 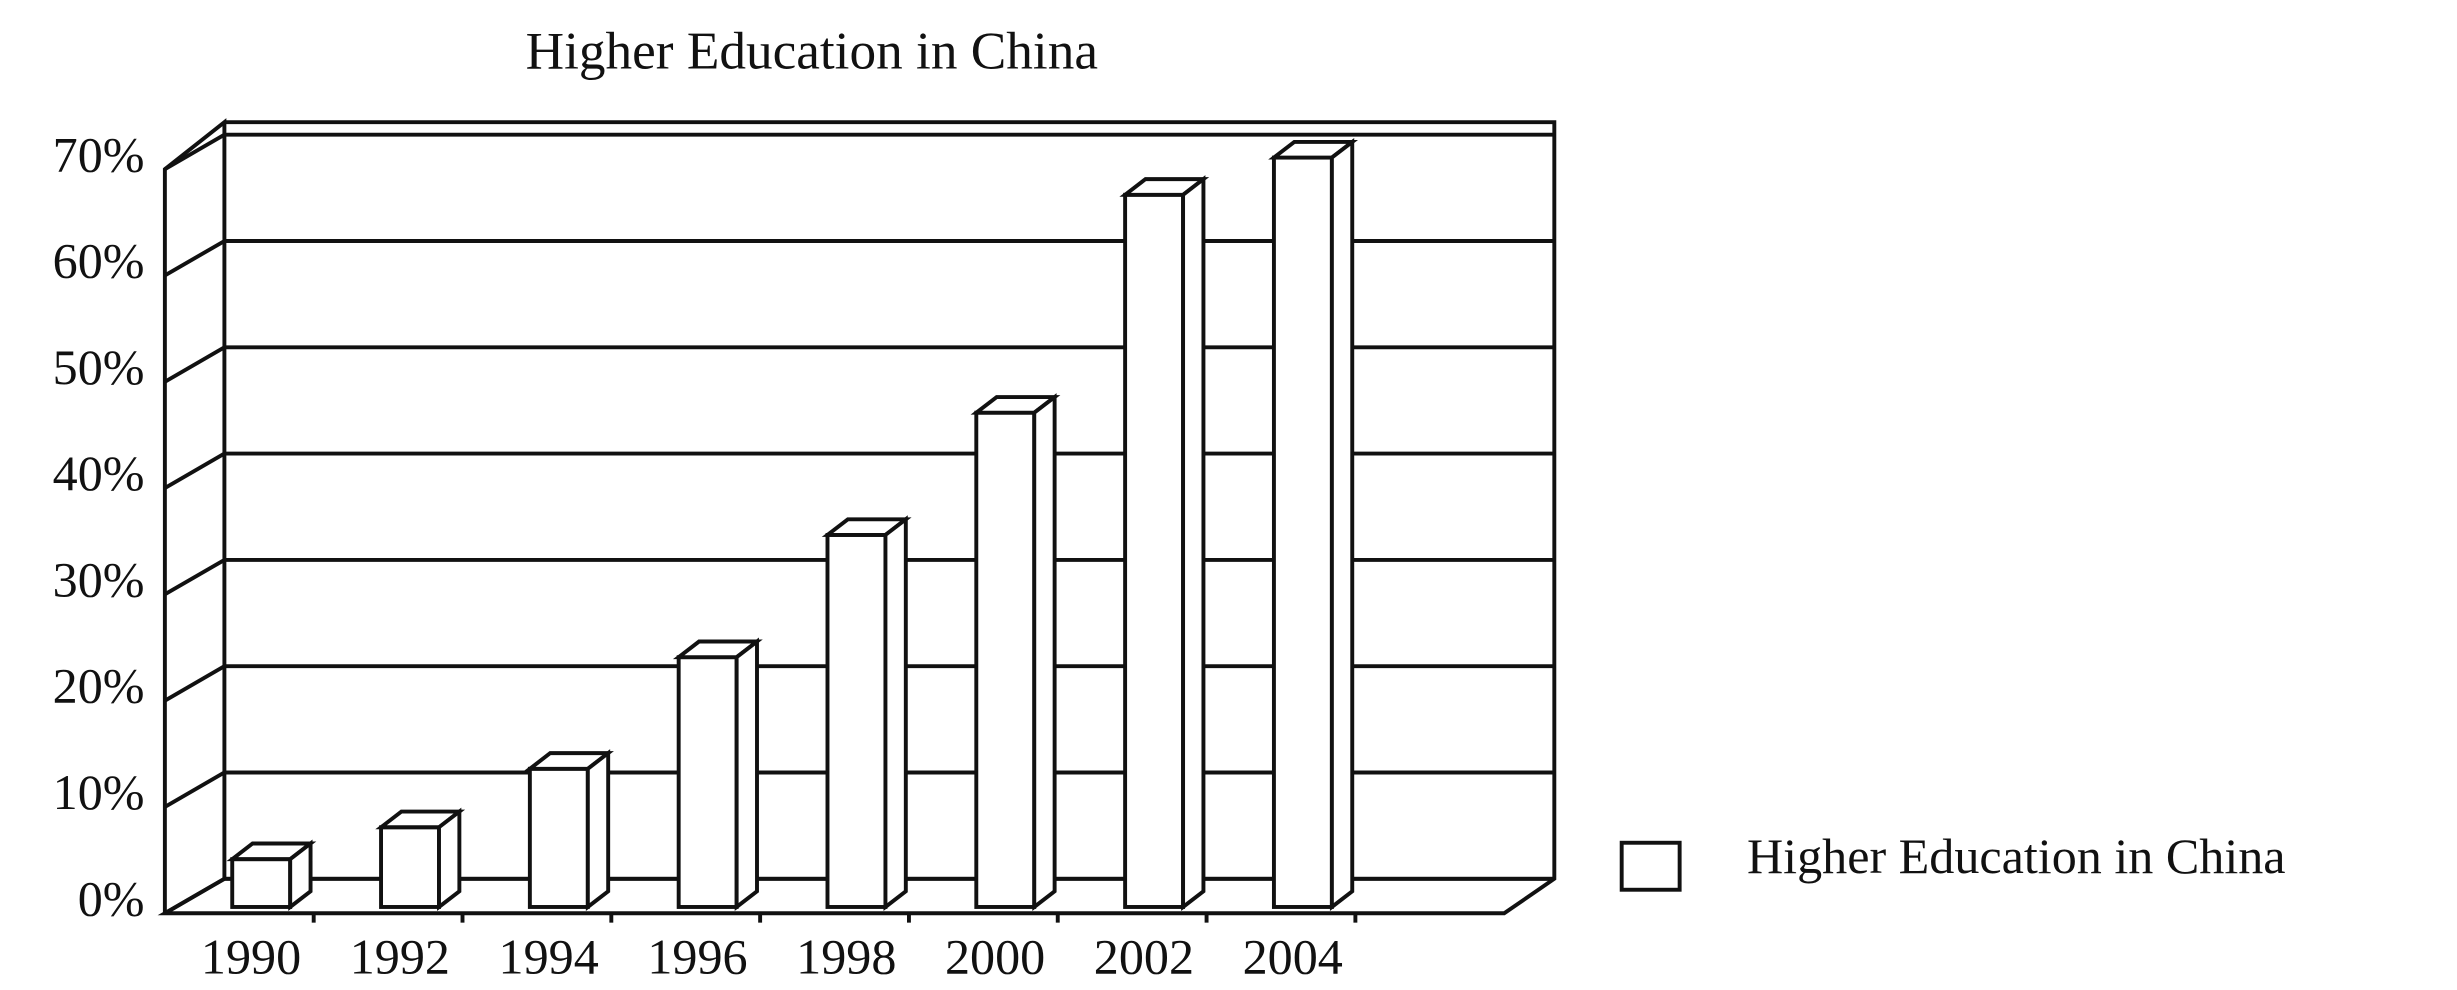 I want to click on y-tick-label: 70%, so click(x=99, y=154).